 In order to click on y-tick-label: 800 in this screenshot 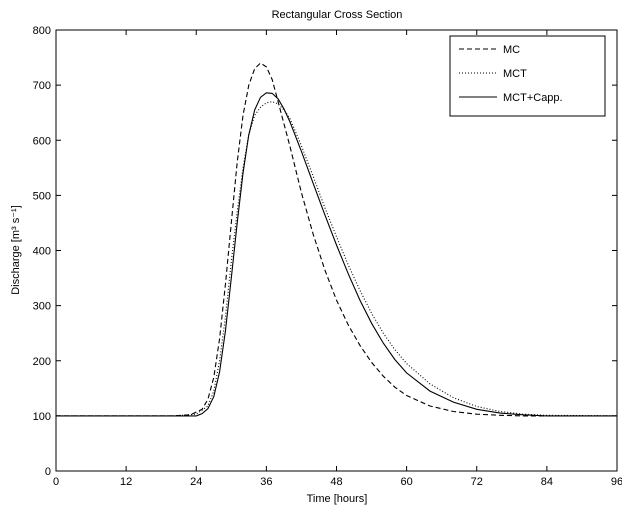, I will do `click(42, 31)`.